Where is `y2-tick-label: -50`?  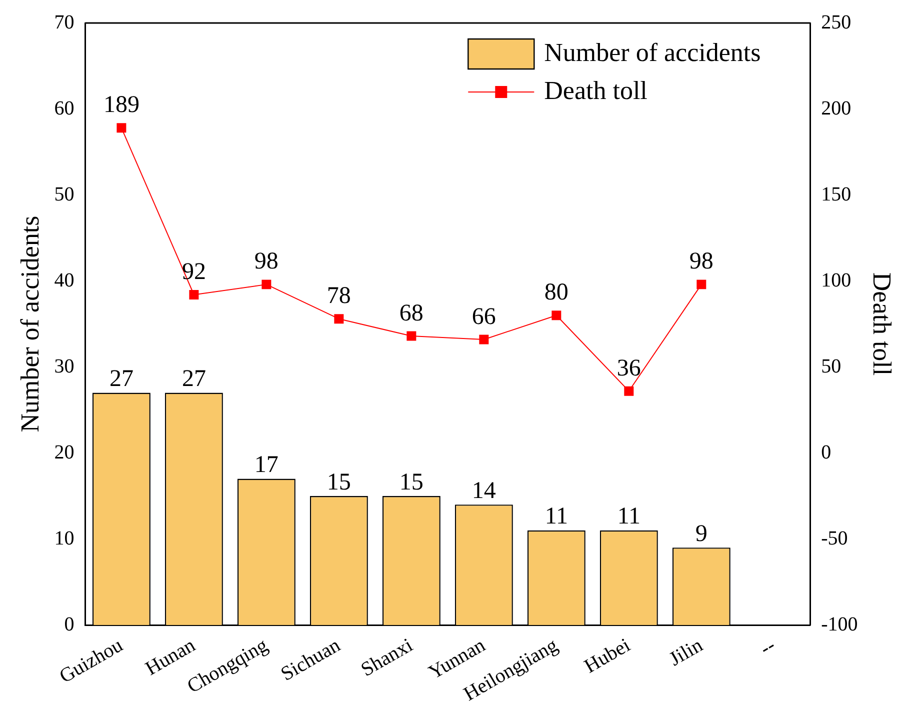
y2-tick-label: -50 is located at coordinates (834, 538).